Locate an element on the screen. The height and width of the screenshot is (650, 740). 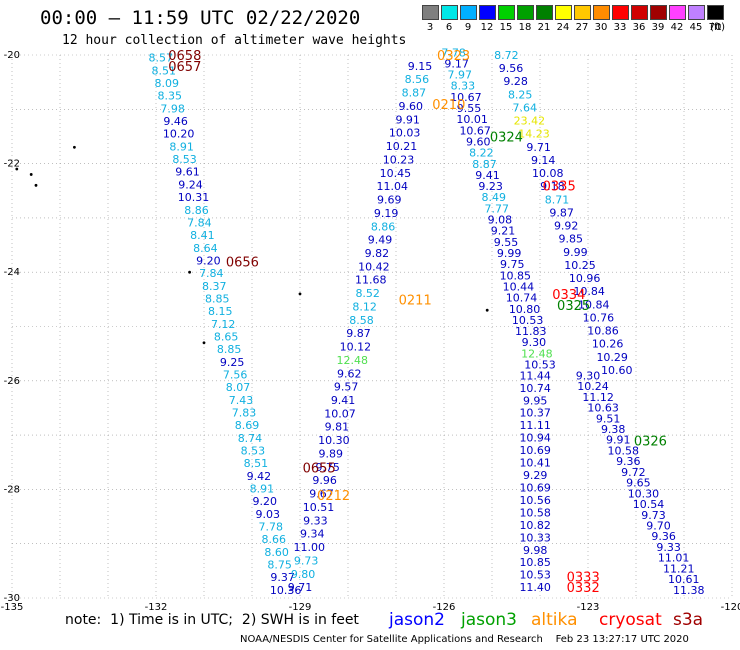
swh-value: 9.73 is located at coordinates (306, 560).